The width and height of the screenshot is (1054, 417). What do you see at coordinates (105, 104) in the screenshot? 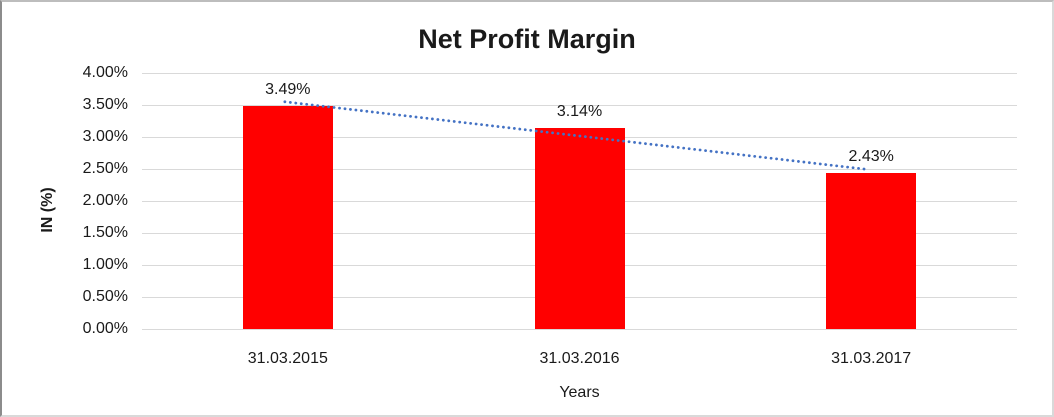
I see `y-tick-label: 3.50%` at bounding box center [105, 104].